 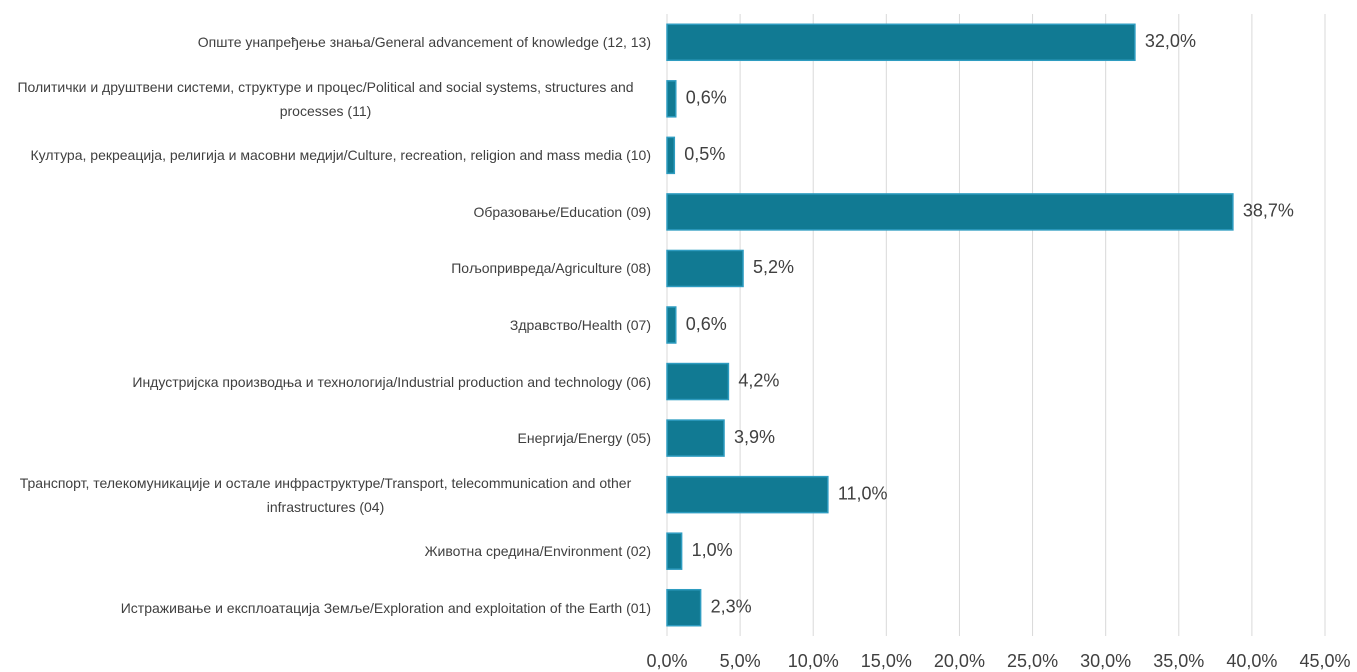 I want to click on y-tick-label: Енергија/Energy (05), so click(x=584, y=438).